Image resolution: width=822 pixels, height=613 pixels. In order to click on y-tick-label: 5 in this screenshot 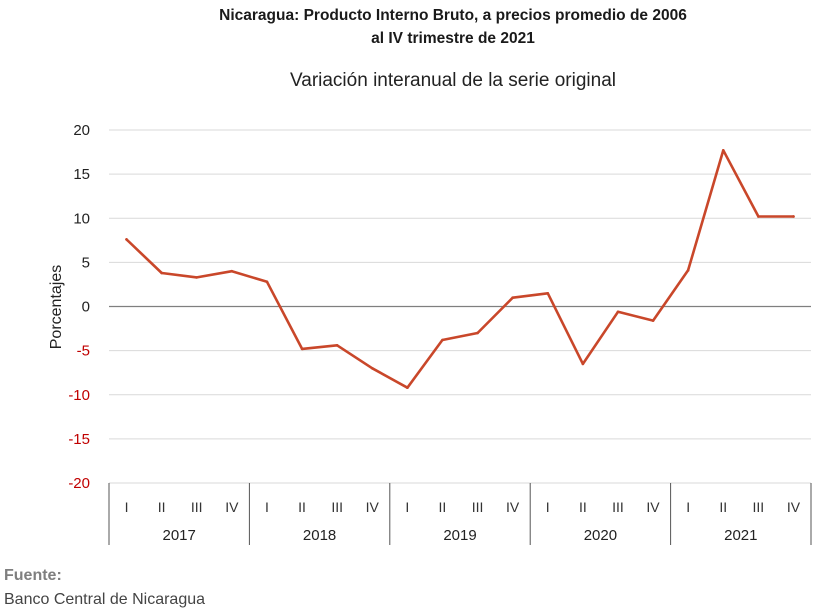, I will do `click(86, 262)`.